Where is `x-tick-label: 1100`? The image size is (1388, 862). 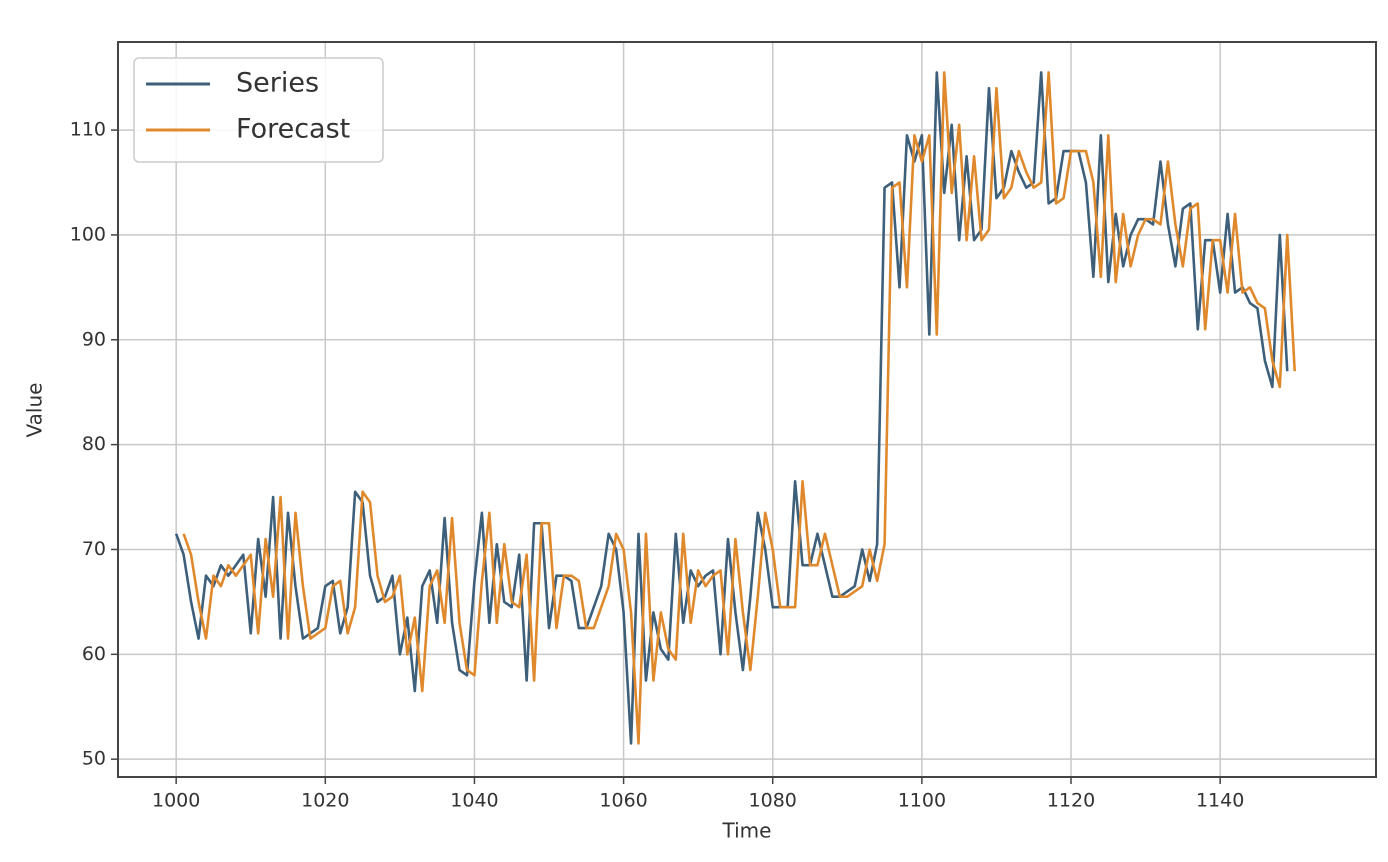 x-tick-label: 1100 is located at coordinates (922, 801).